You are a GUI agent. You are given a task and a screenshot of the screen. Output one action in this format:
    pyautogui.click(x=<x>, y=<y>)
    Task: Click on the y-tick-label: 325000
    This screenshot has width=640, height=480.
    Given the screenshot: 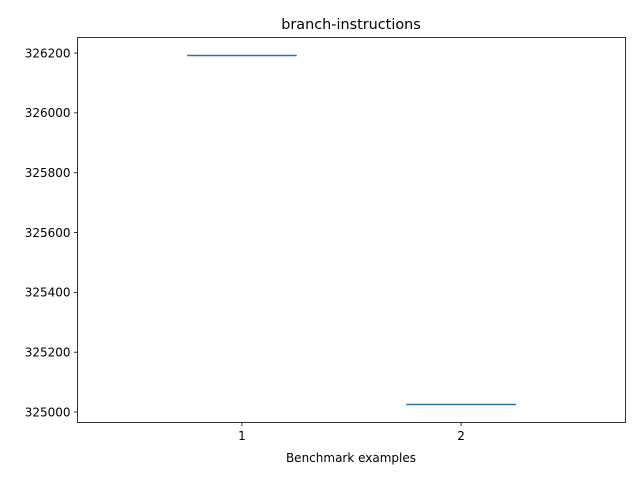 What is the action you would take?
    pyautogui.click(x=48, y=412)
    